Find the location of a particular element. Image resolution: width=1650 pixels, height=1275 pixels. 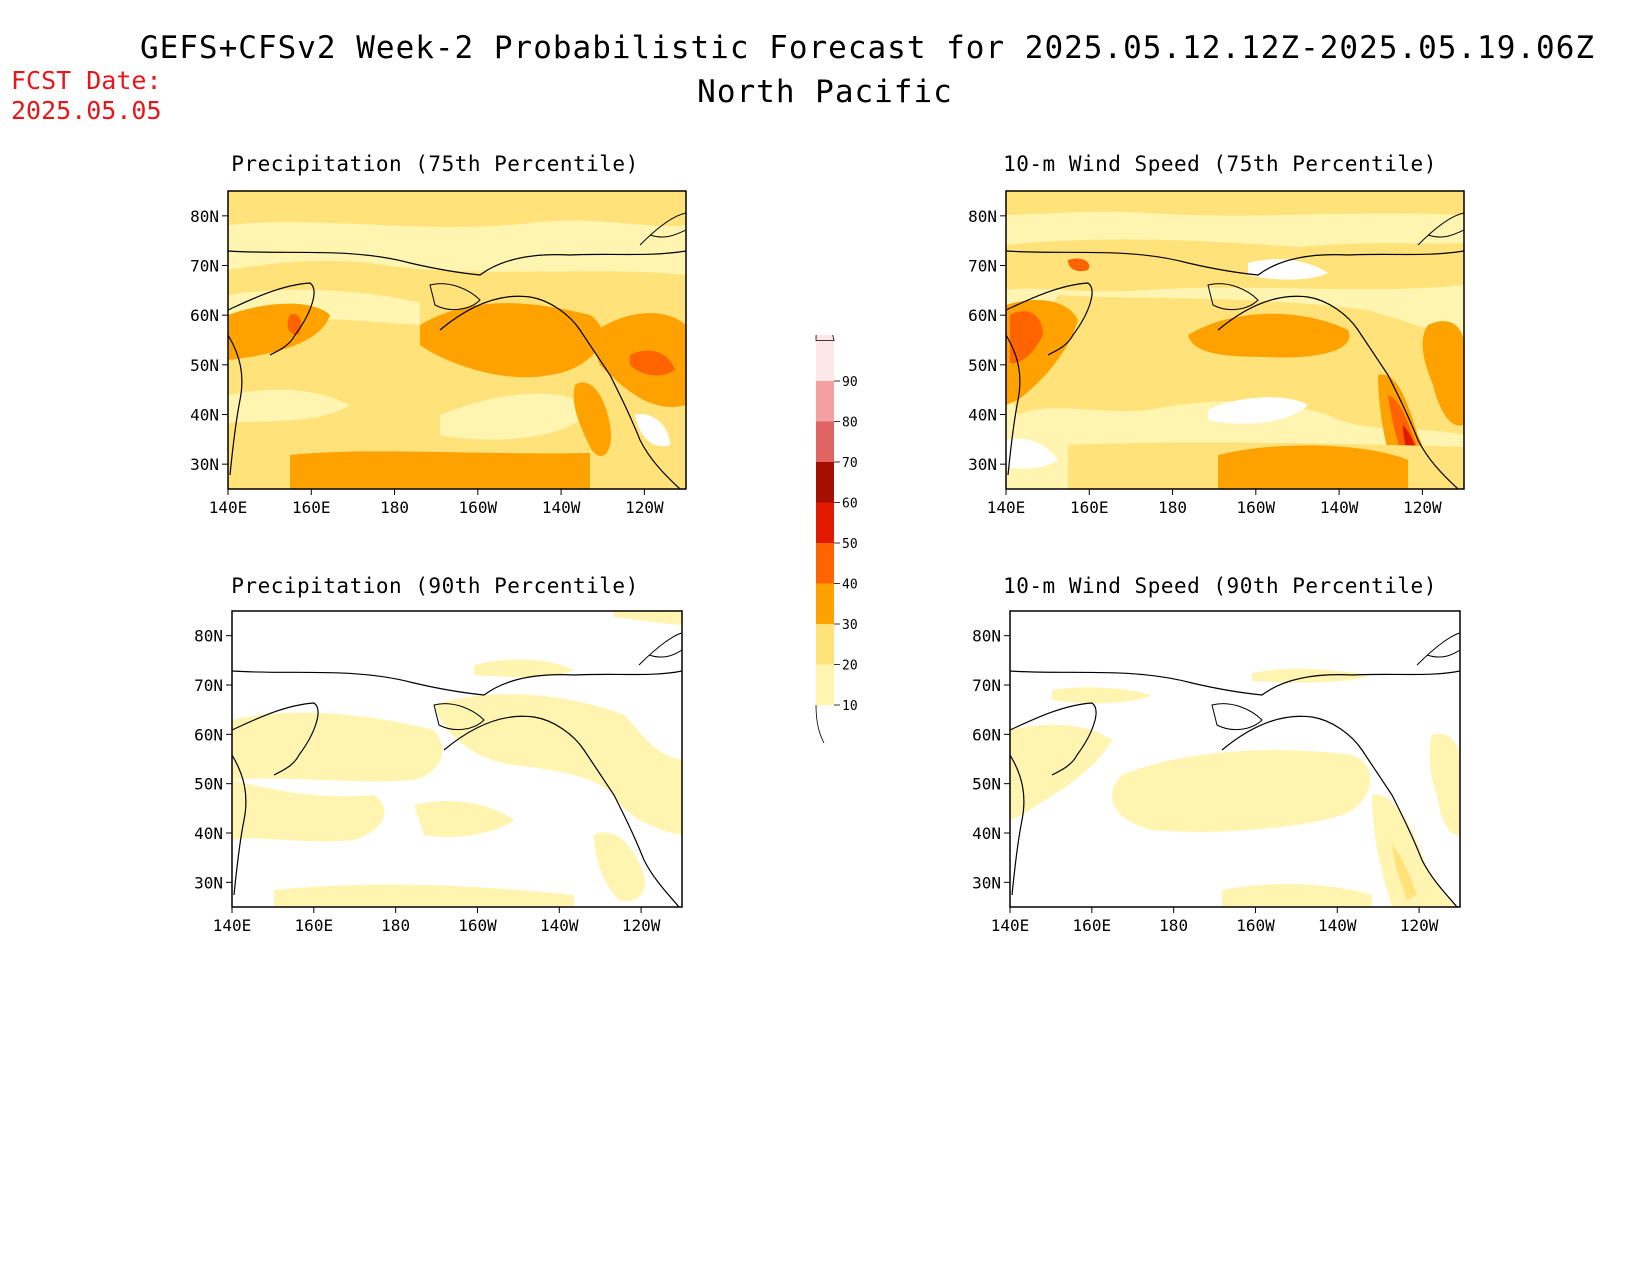

region-subtitle: North Pacific is located at coordinates (825, 92).